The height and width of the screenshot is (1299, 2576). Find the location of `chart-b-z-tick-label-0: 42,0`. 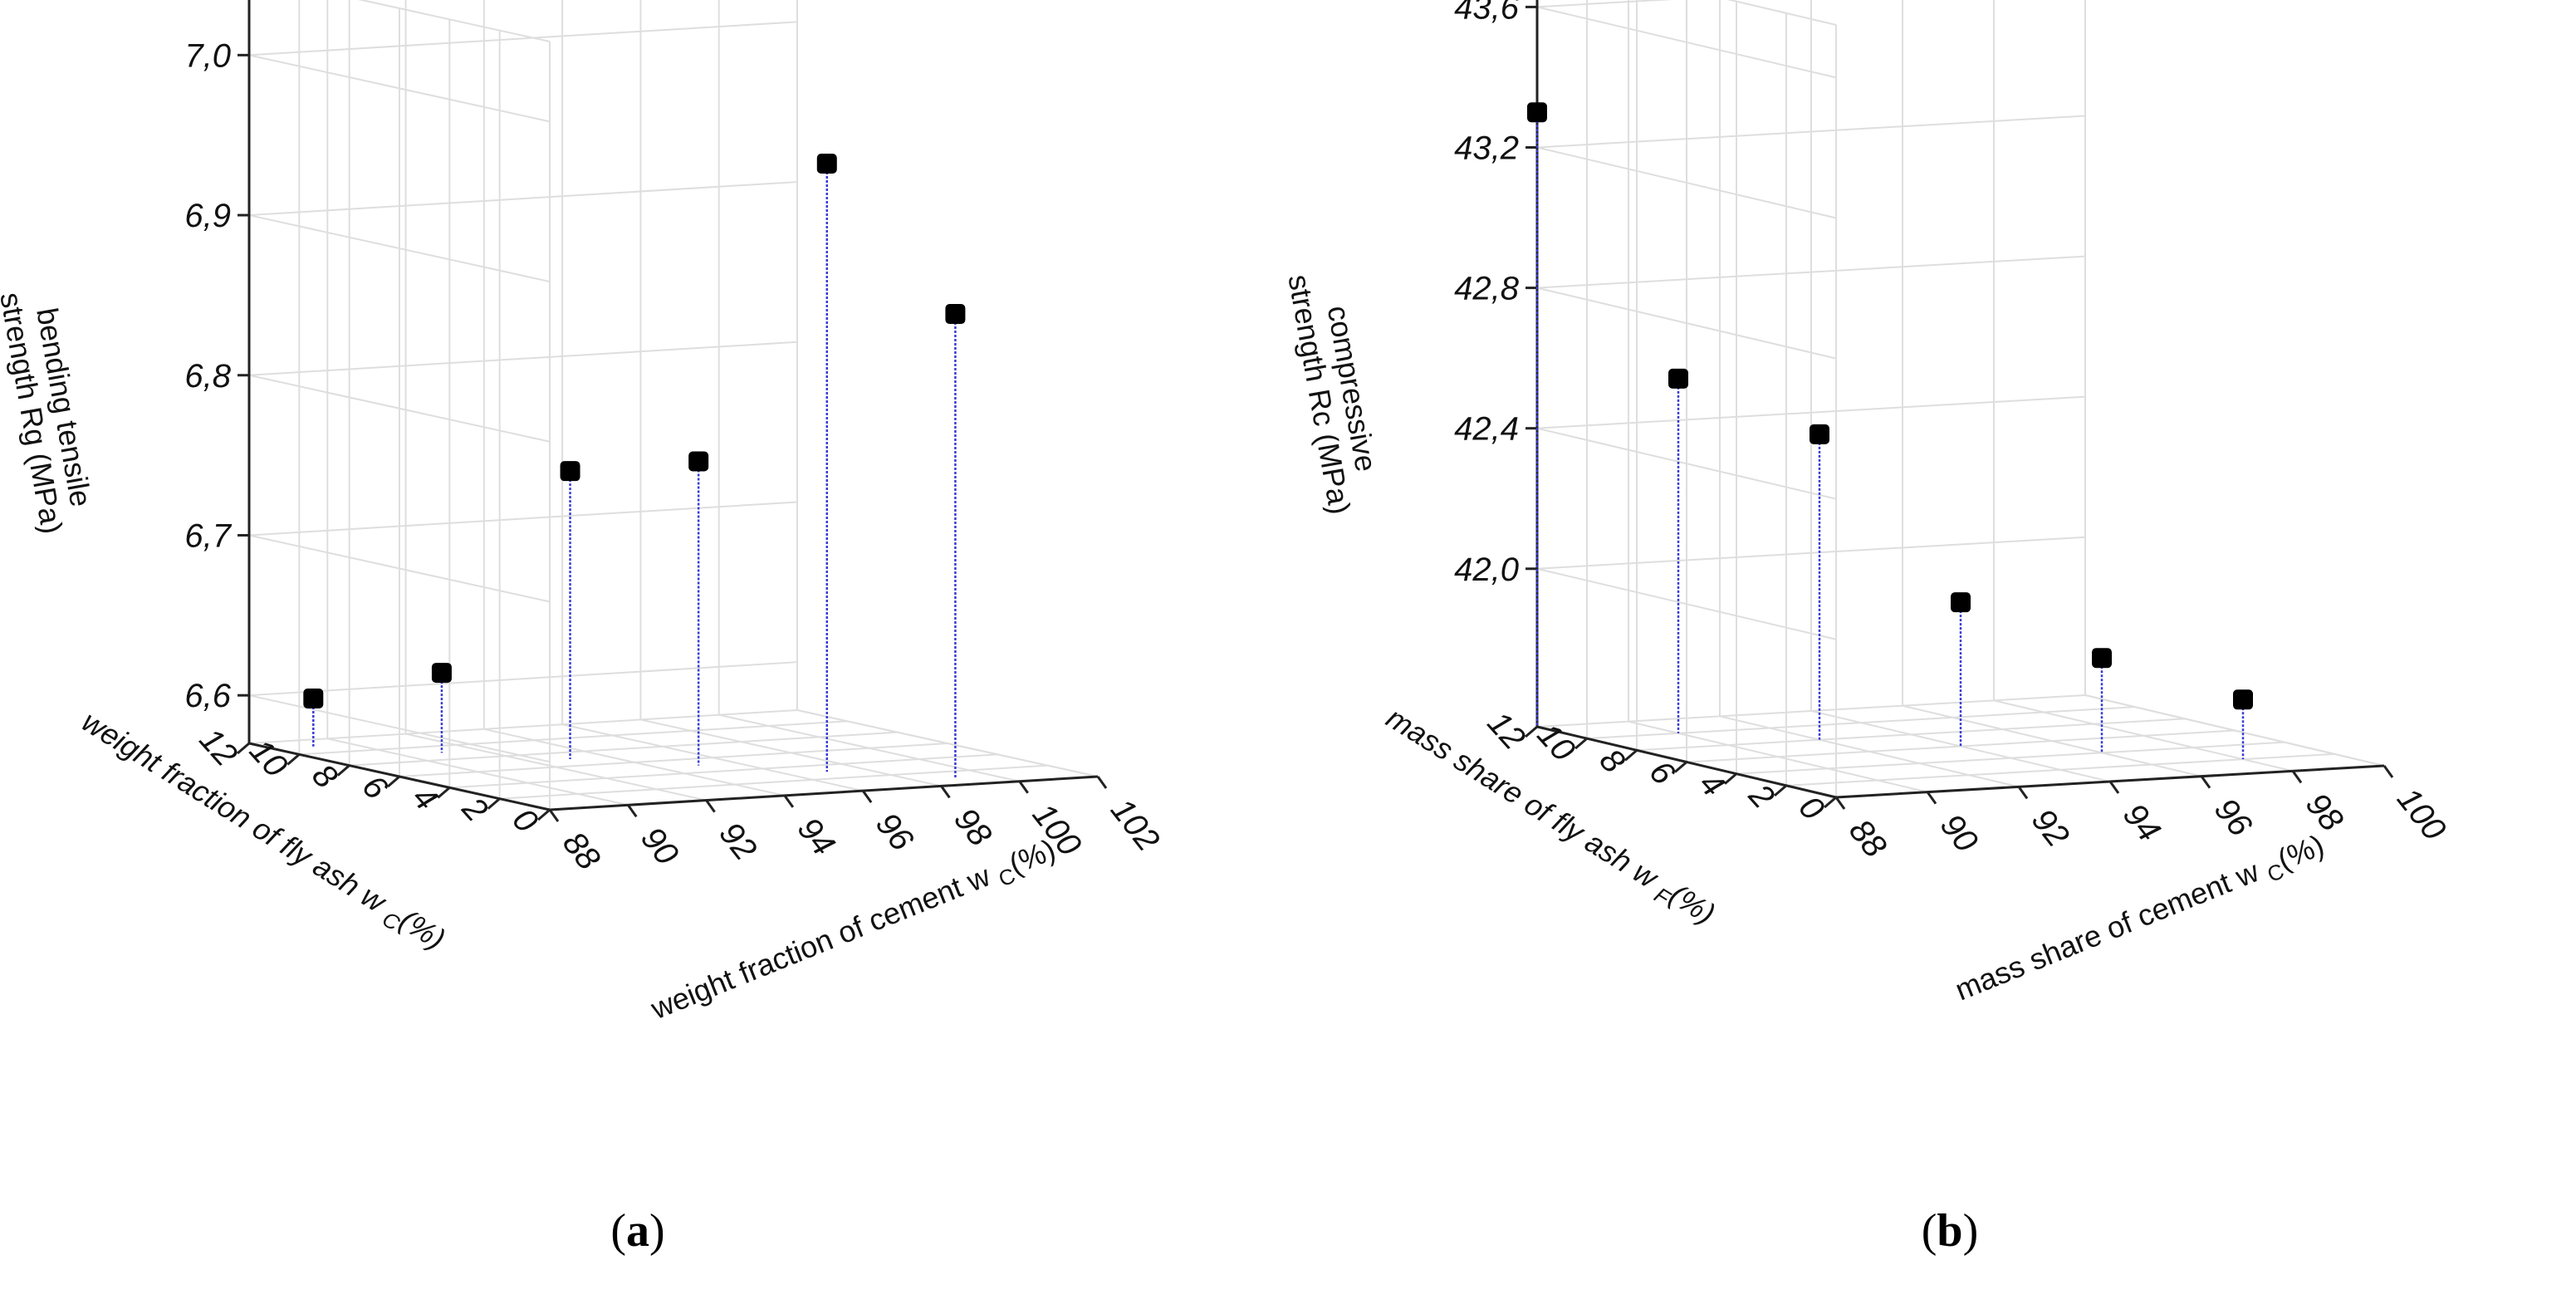

chart-b-z-tick-label-0: 42,0 is located at coordinates (1487, 569).